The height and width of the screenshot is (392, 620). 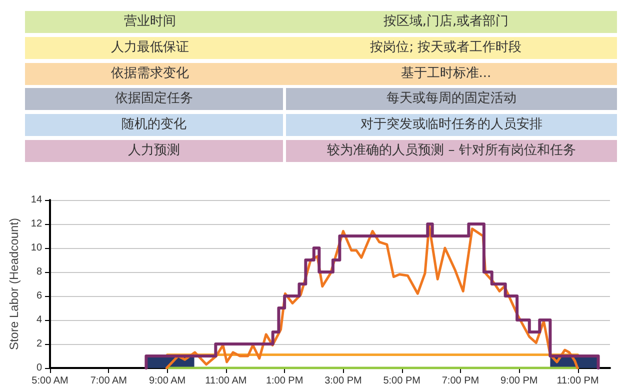 I want to click on text: 按岗位; 按天或者工作时段, so click(x=446, y=47).